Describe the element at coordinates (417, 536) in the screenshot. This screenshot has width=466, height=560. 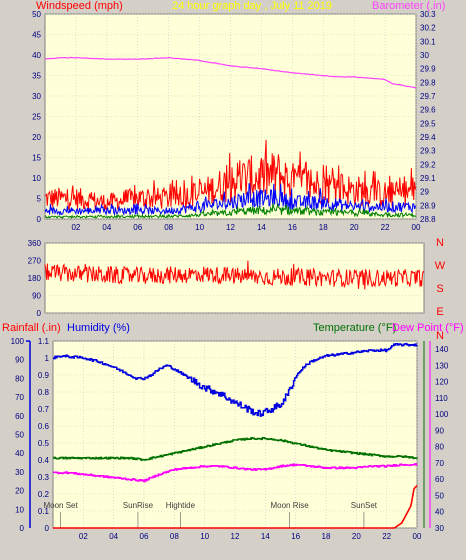
I see `climate-x-tick-label: 00` at that location.